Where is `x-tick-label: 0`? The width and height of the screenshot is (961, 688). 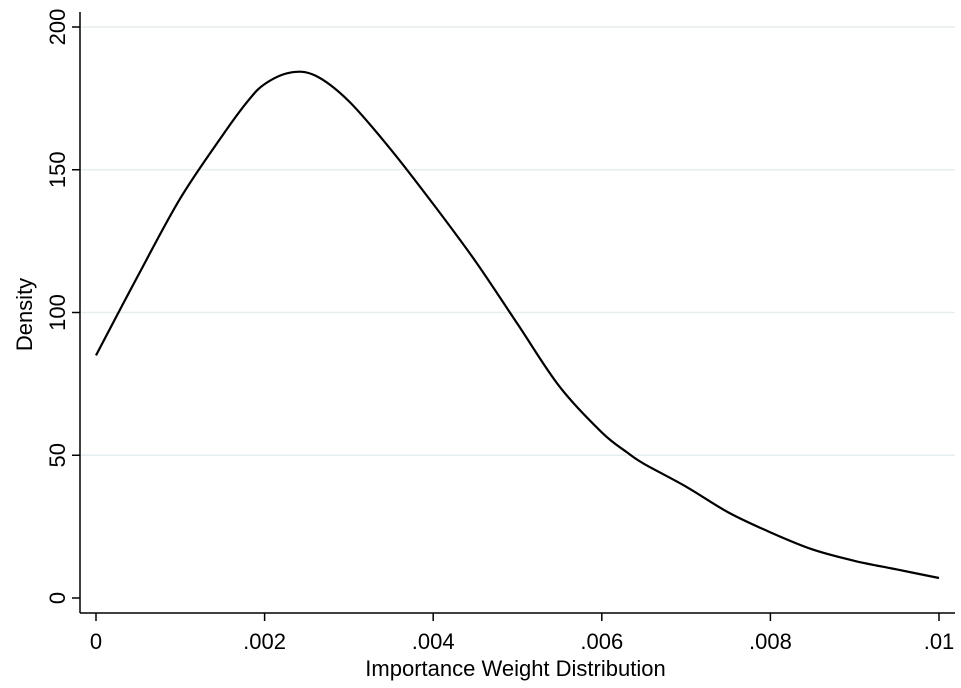 x-tick-label: 0 is located at coordinates (96, 641).